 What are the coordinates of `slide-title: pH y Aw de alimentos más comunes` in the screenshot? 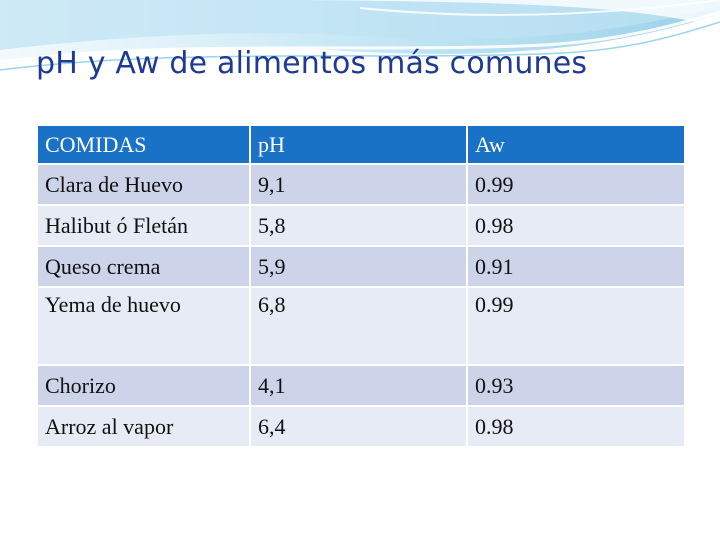 It's located at (312, 63).